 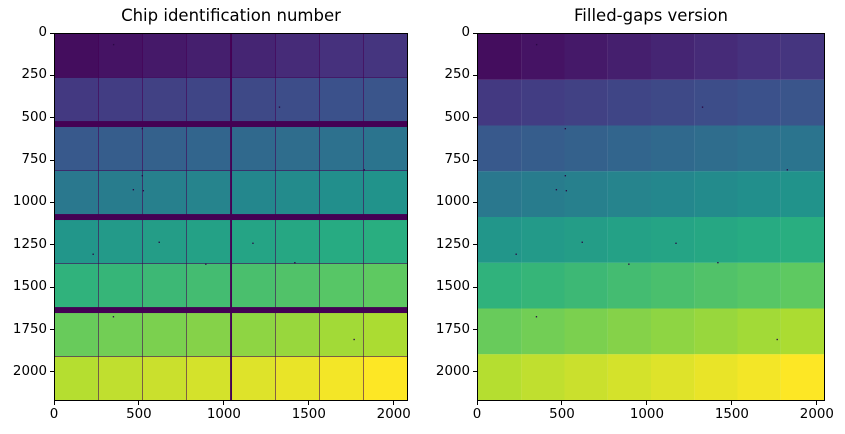 What do you see at coordinates (34, 117) in the screenshot?
I see `y-tick-label: 500` at bounding box center [34, 117].